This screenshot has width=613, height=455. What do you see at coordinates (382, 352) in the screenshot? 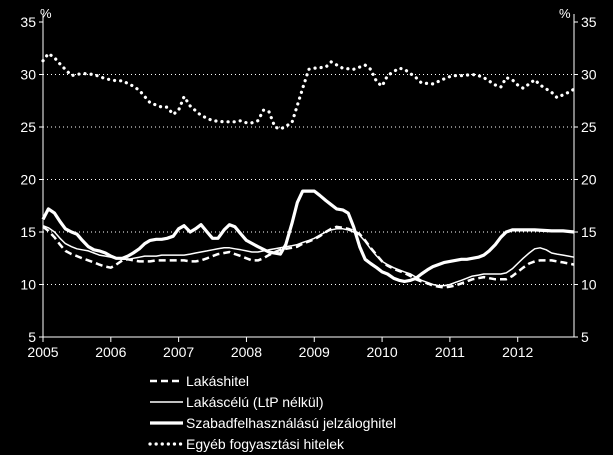
I see `x-tick-label-2010: 2010` at bounding box center [382, 352].